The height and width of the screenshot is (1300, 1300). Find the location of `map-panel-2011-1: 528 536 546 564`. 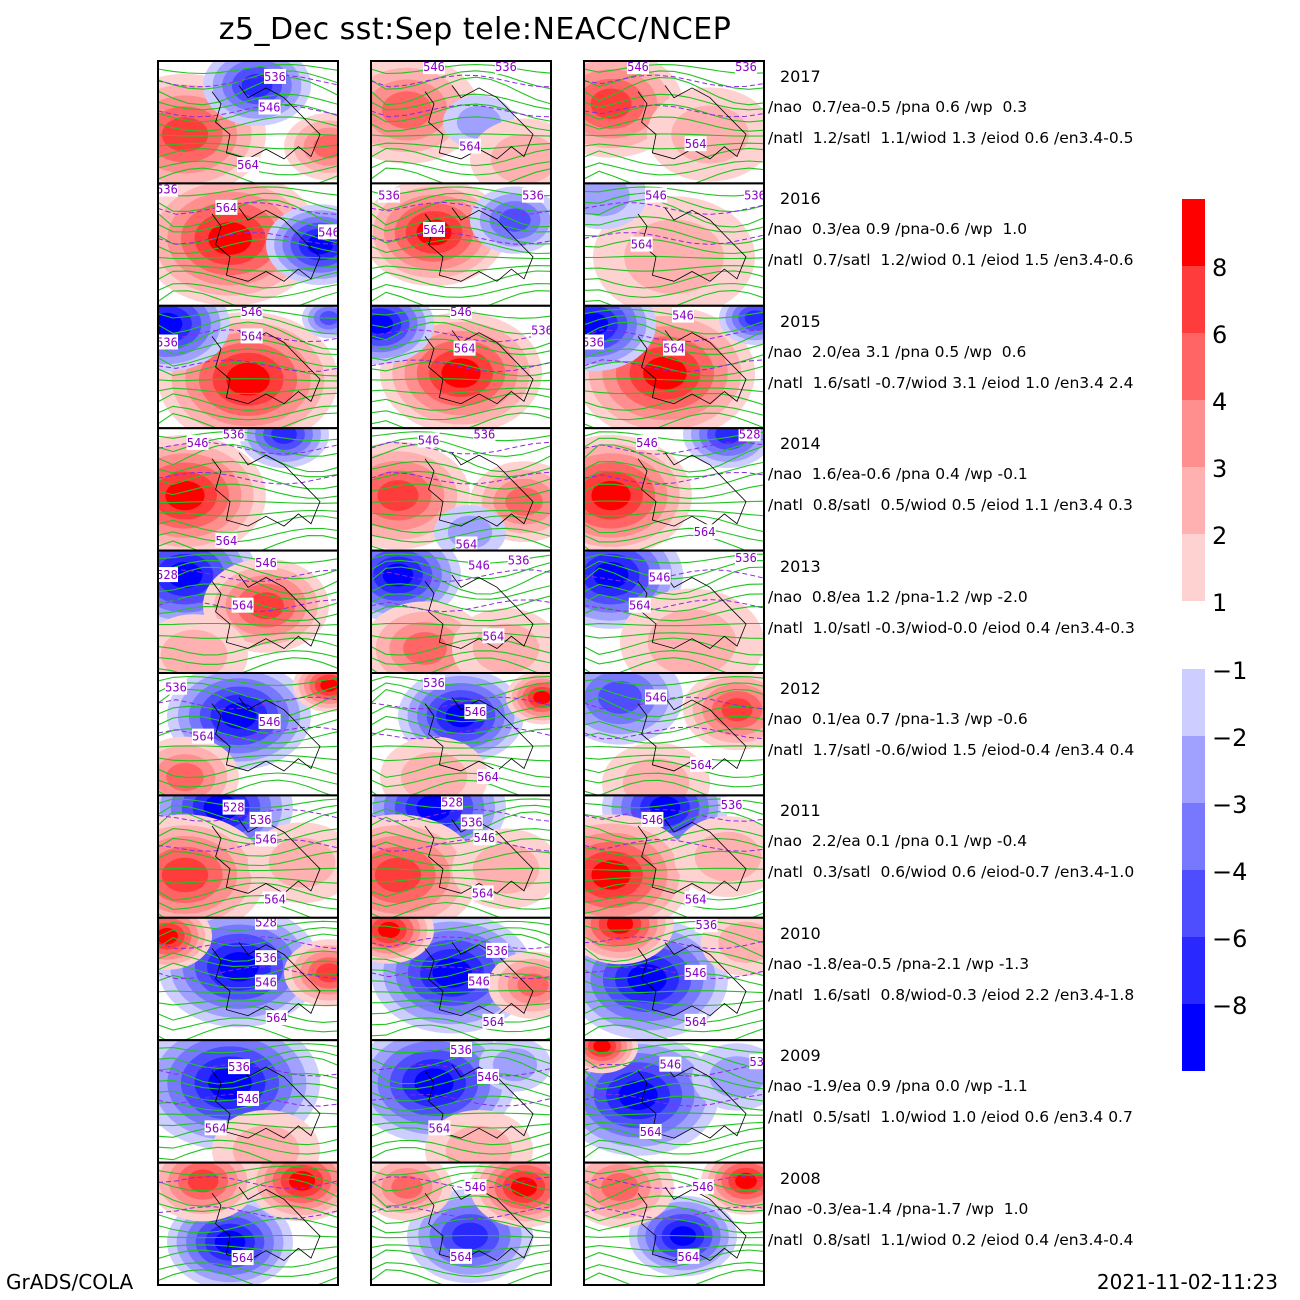

map-panel-2011-1: 528 536 546 564 is located at coordinates (248, 856).